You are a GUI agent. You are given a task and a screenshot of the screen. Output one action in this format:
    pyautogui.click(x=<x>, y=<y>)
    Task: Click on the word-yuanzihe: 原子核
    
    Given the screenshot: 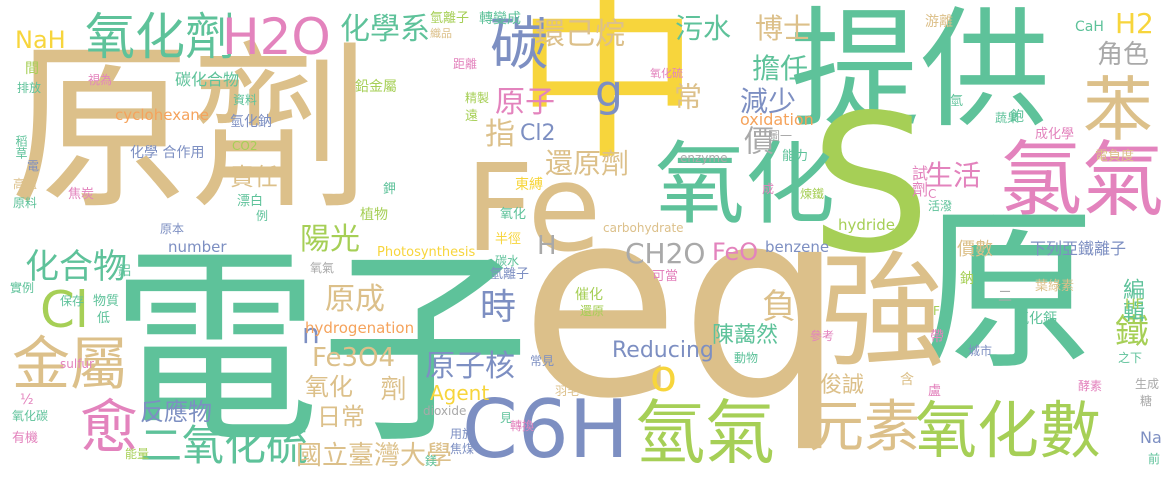 What is the action you would take?
    pyautogui.click(x=470, y=366)
    